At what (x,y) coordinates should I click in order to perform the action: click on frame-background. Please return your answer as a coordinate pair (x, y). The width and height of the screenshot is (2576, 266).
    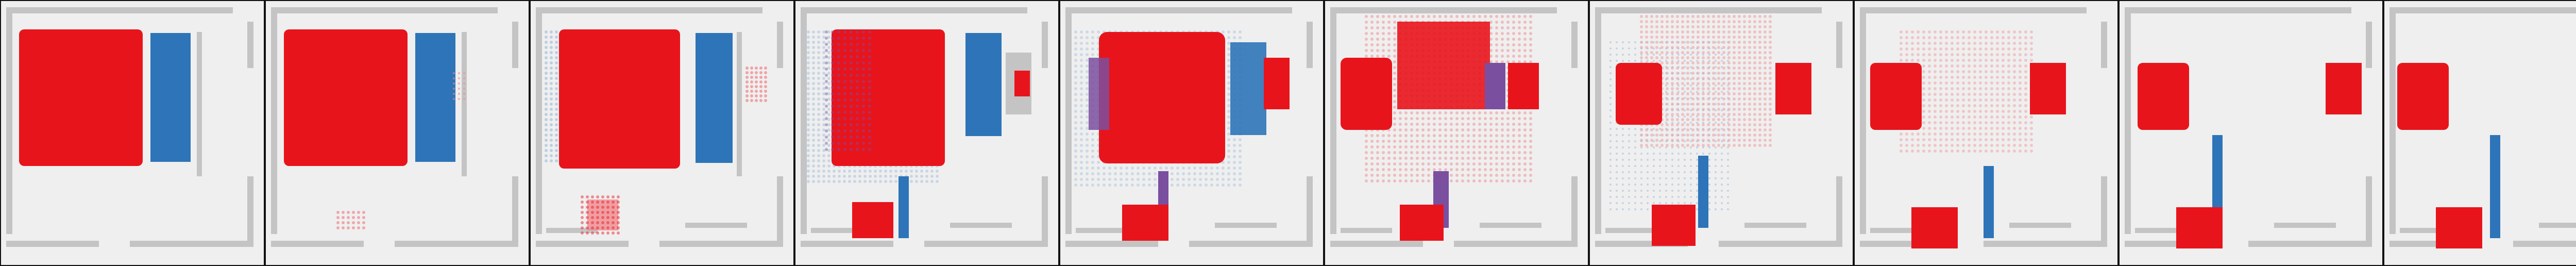
    Looking at the image, I should click on (1721, 133).